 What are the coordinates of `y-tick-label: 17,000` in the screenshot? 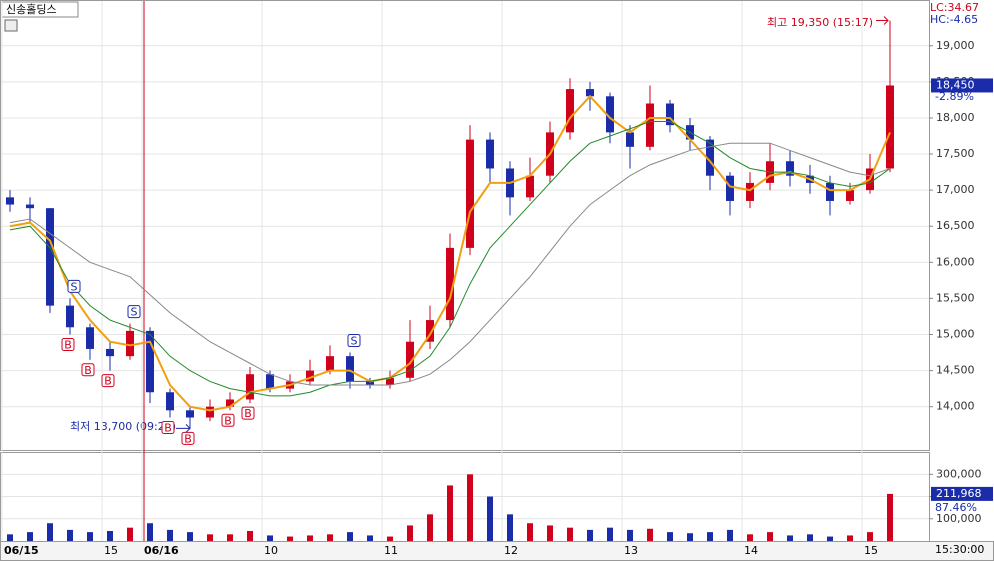 It's located at (955, 189).